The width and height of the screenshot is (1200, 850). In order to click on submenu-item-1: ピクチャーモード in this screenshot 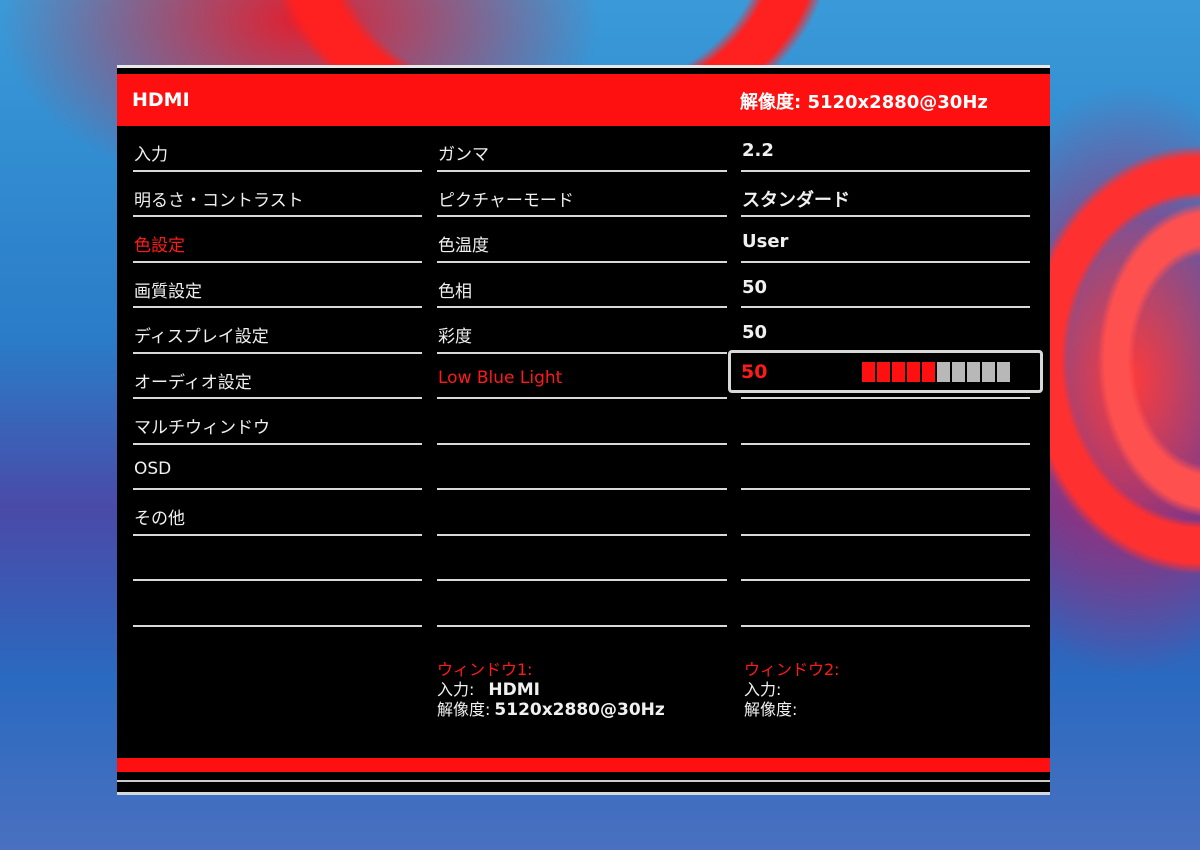, I will do `click(582, 194)`.